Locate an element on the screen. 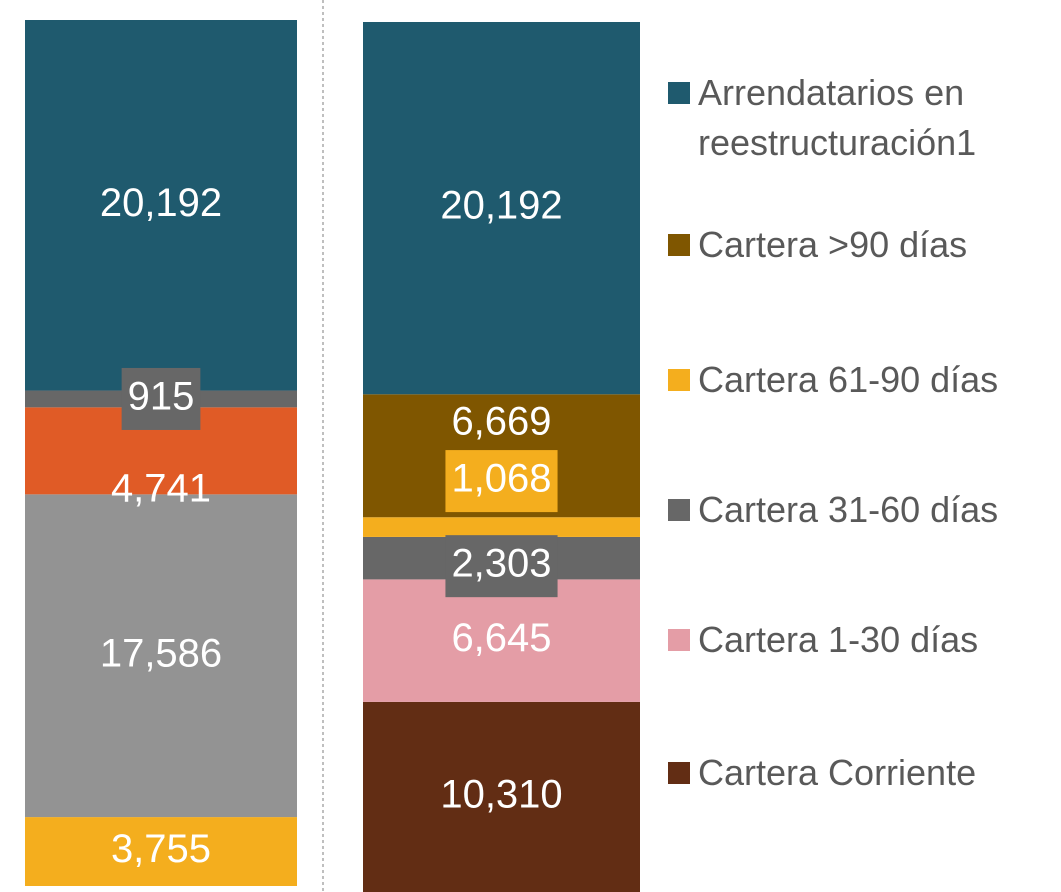 The image size is (1061, 892). value-label: 17,586 is located at coordinates (161, 653).